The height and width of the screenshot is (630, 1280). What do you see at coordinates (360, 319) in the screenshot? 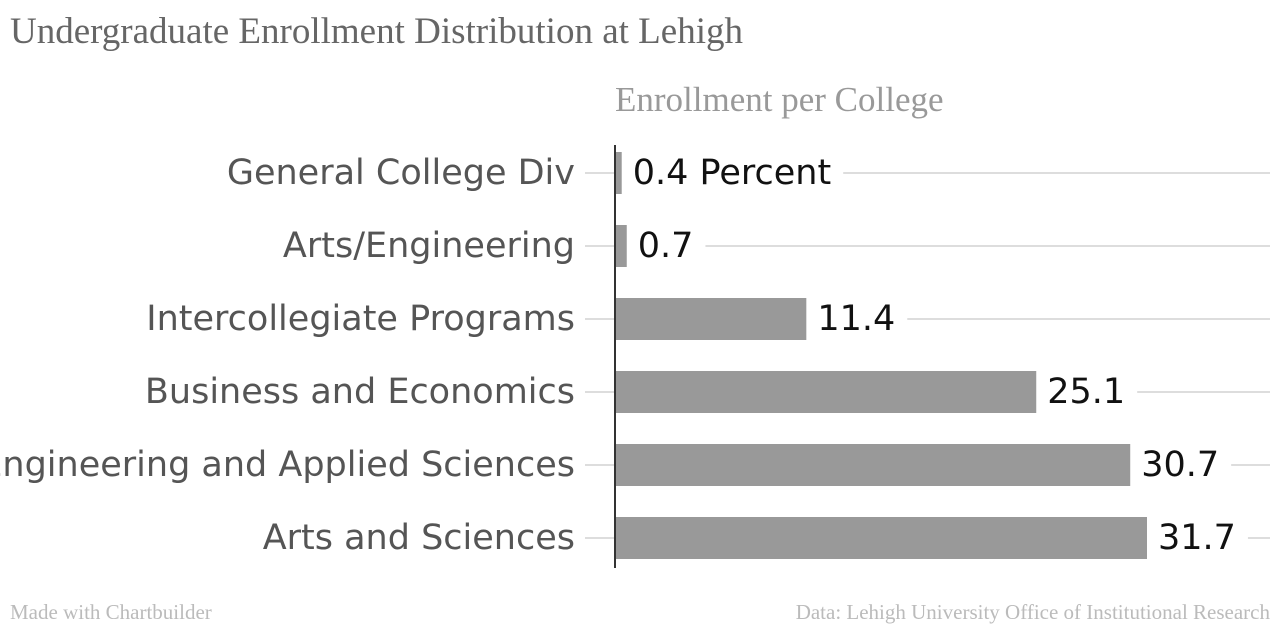
I see `category-label: Intercollegiate Programs` at bounding box center [360, 319].